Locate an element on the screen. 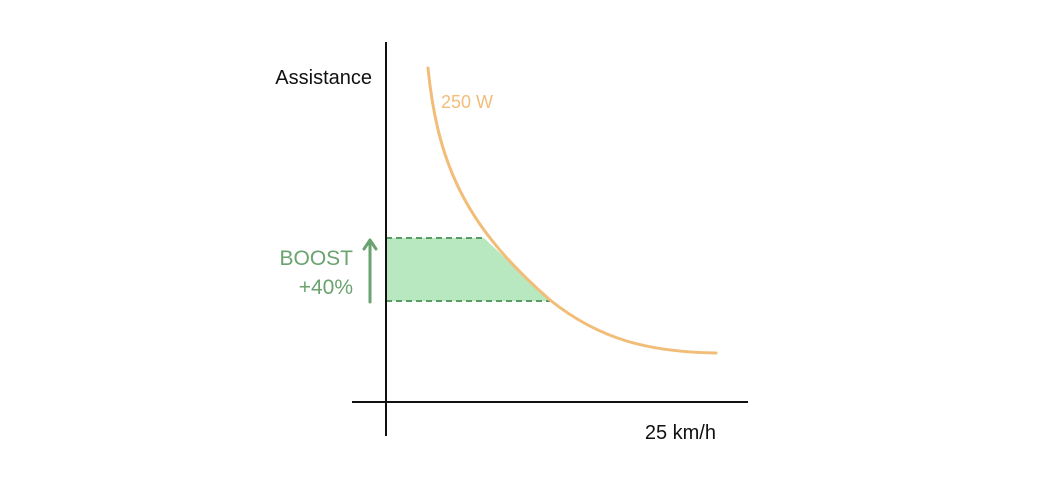 The height and width of the screenshot is (485, 1050). x-axis-label: 25 km/h is located at coordinates (680, 433).